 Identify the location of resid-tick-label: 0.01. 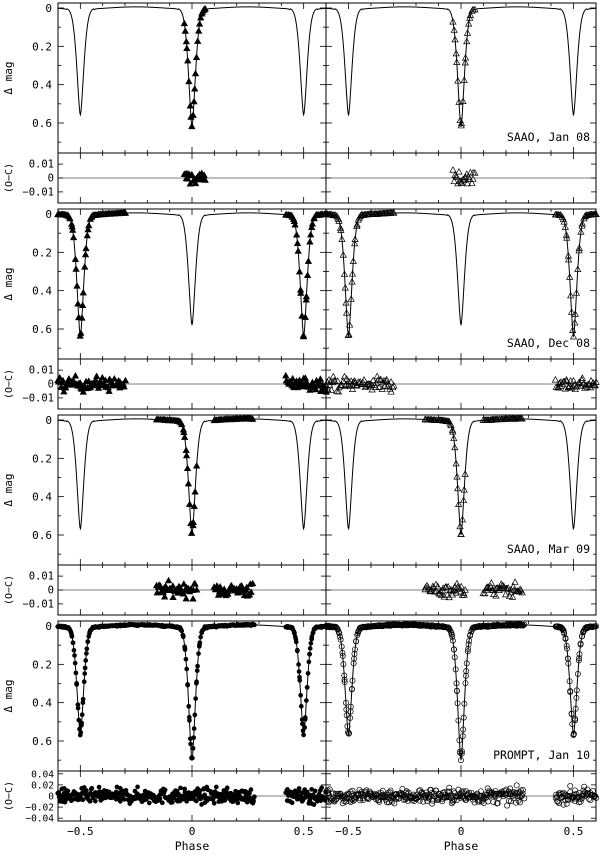
(41, 577).